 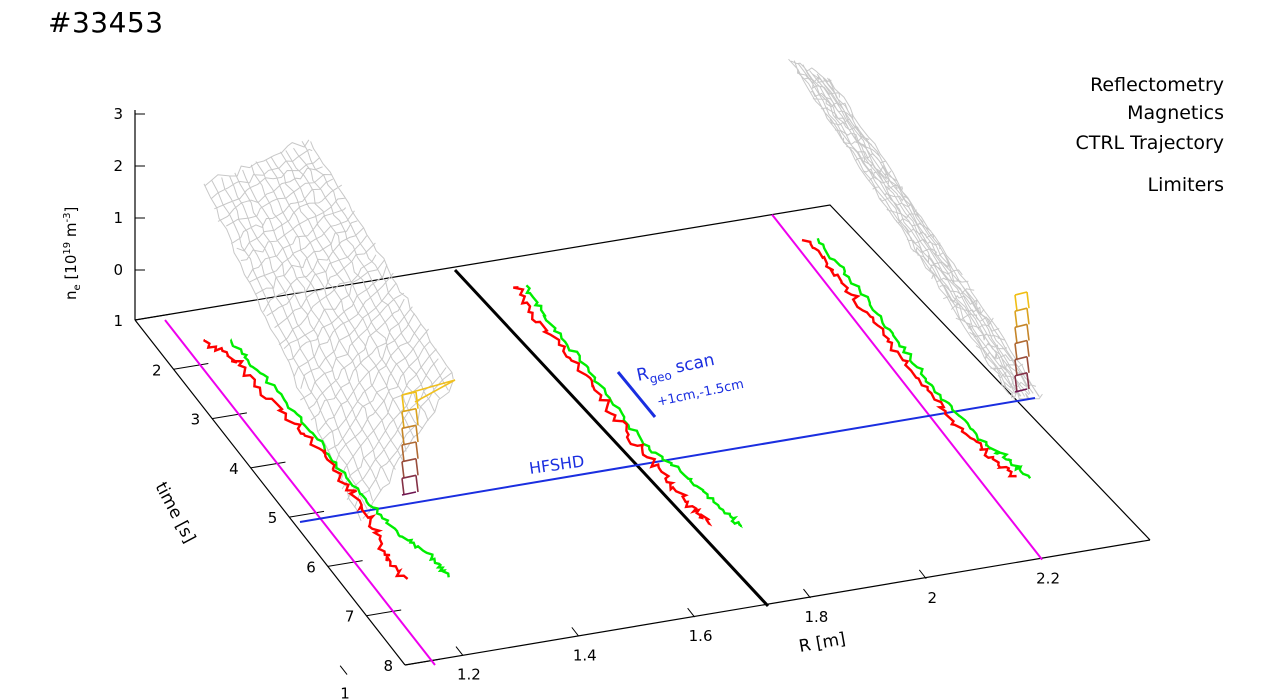 I want to click on magnetics-trace-hfs, so click(x=339, y=458).